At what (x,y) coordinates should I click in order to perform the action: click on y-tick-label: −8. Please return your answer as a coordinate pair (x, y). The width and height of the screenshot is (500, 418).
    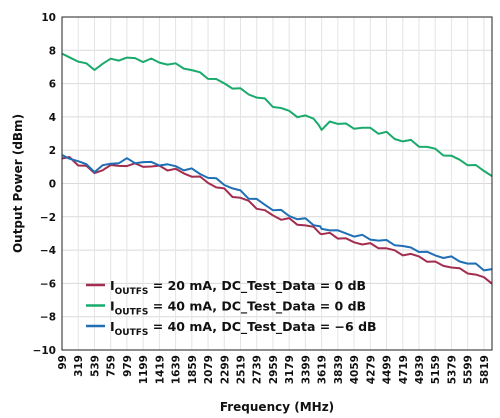
    Looking at the image, I should click on (48, 318).